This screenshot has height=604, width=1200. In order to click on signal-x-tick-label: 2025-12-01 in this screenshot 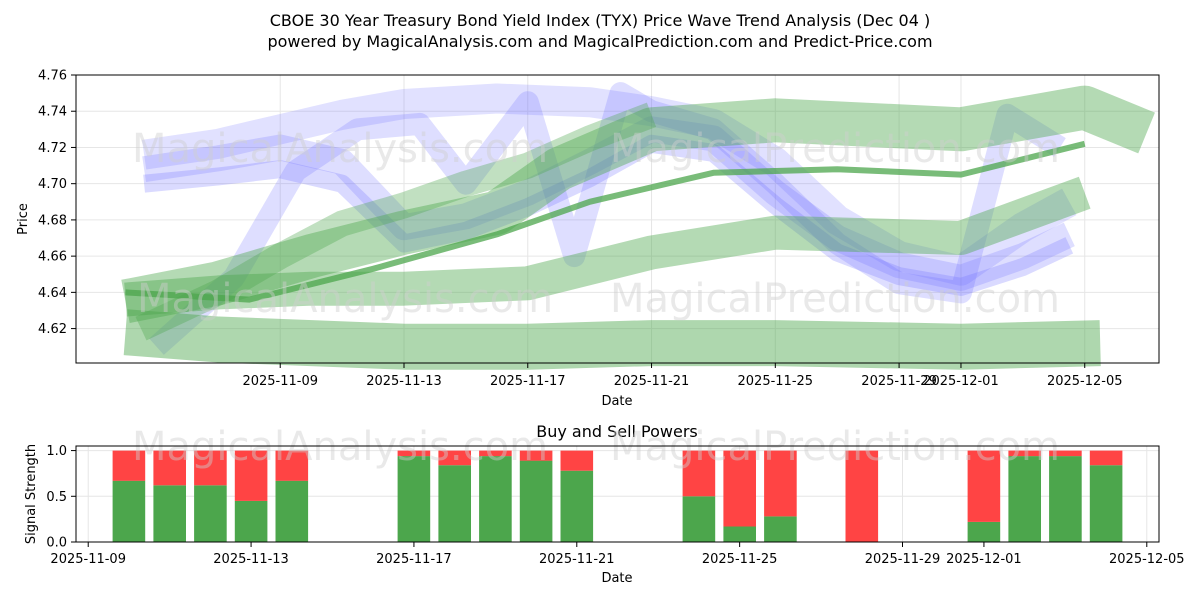, I will do `click(984, 559)`.